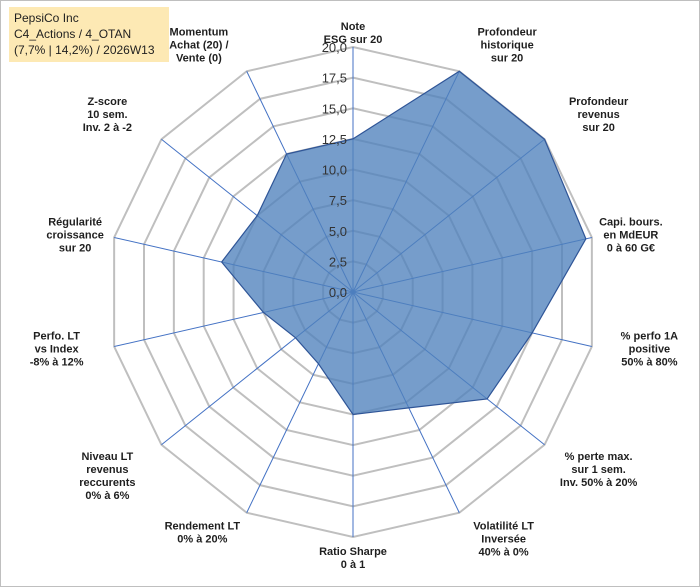  I want to click on axis-label-line: historique, so click(507, 45).